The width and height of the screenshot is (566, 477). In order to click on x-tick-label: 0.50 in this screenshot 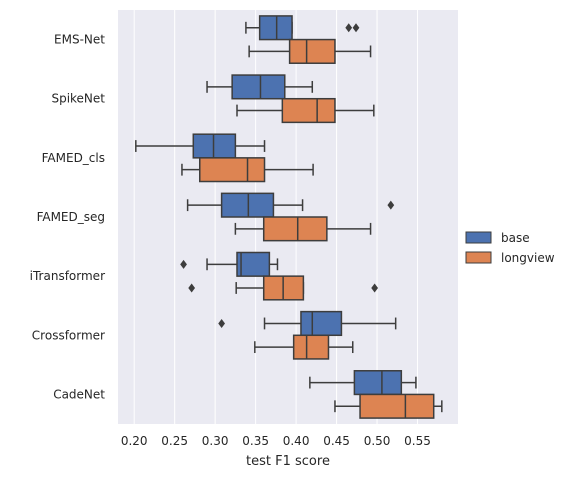, I will do `click(377, 441)`.